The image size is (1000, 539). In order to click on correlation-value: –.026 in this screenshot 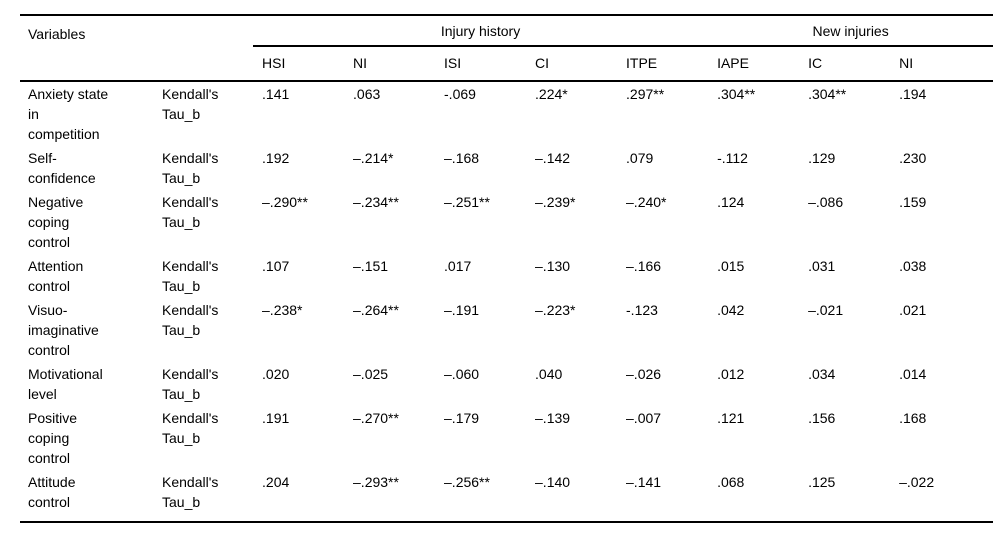, I will do `click(644, 374)`.